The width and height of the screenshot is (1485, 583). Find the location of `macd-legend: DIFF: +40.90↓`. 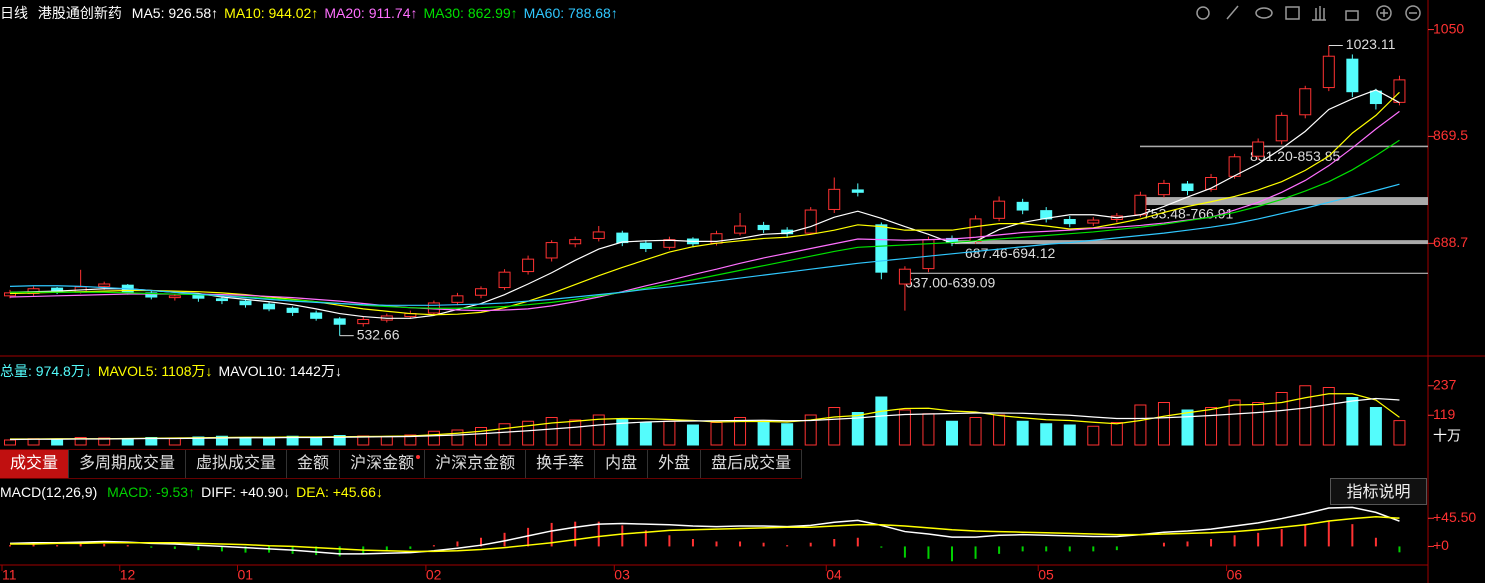

macd-legend: DIFF: +40.90↓ is located at coordinates (246, 492).